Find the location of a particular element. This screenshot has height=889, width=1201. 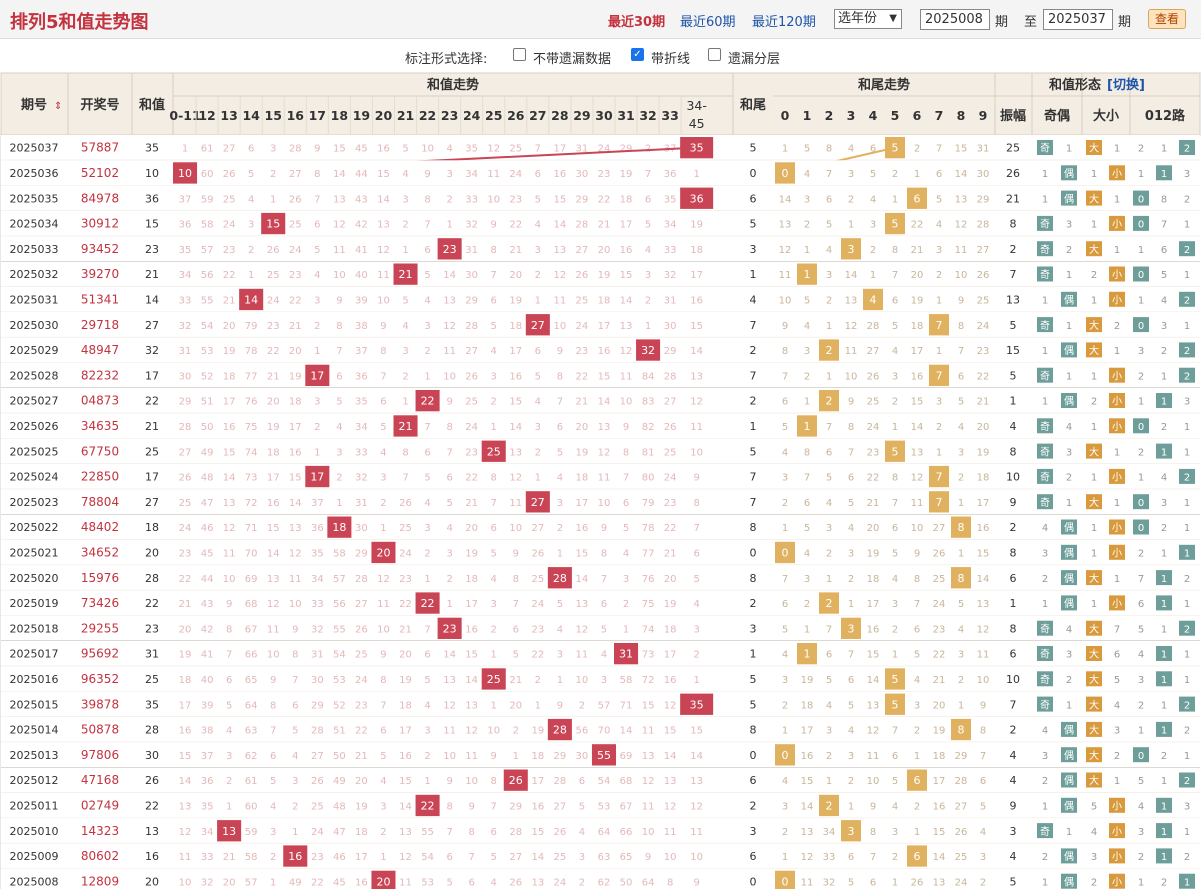

tail-ball-value: 3 is located at coordinates (851, 628).